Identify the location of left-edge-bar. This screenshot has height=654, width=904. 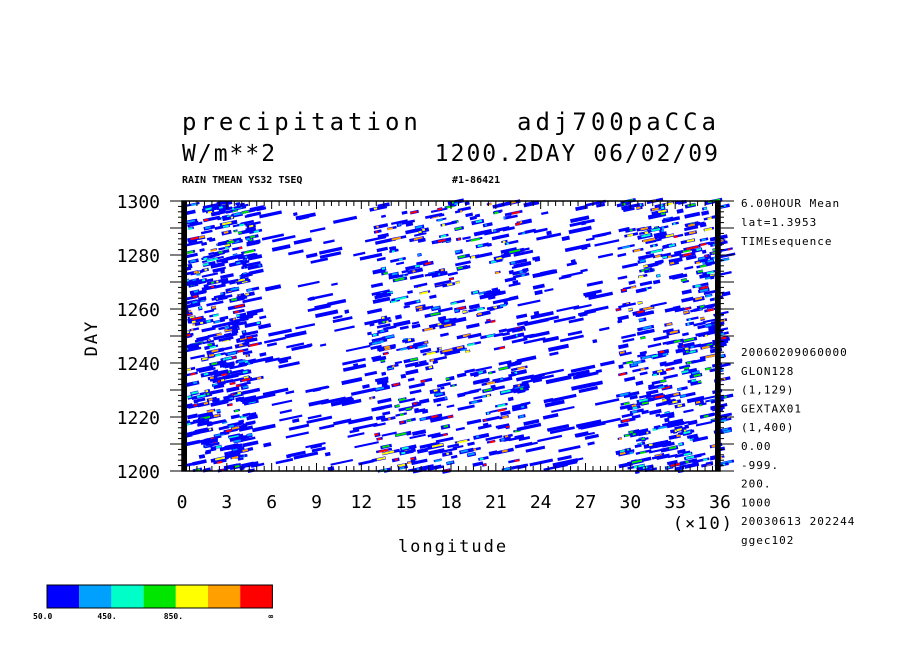
(184, 336).